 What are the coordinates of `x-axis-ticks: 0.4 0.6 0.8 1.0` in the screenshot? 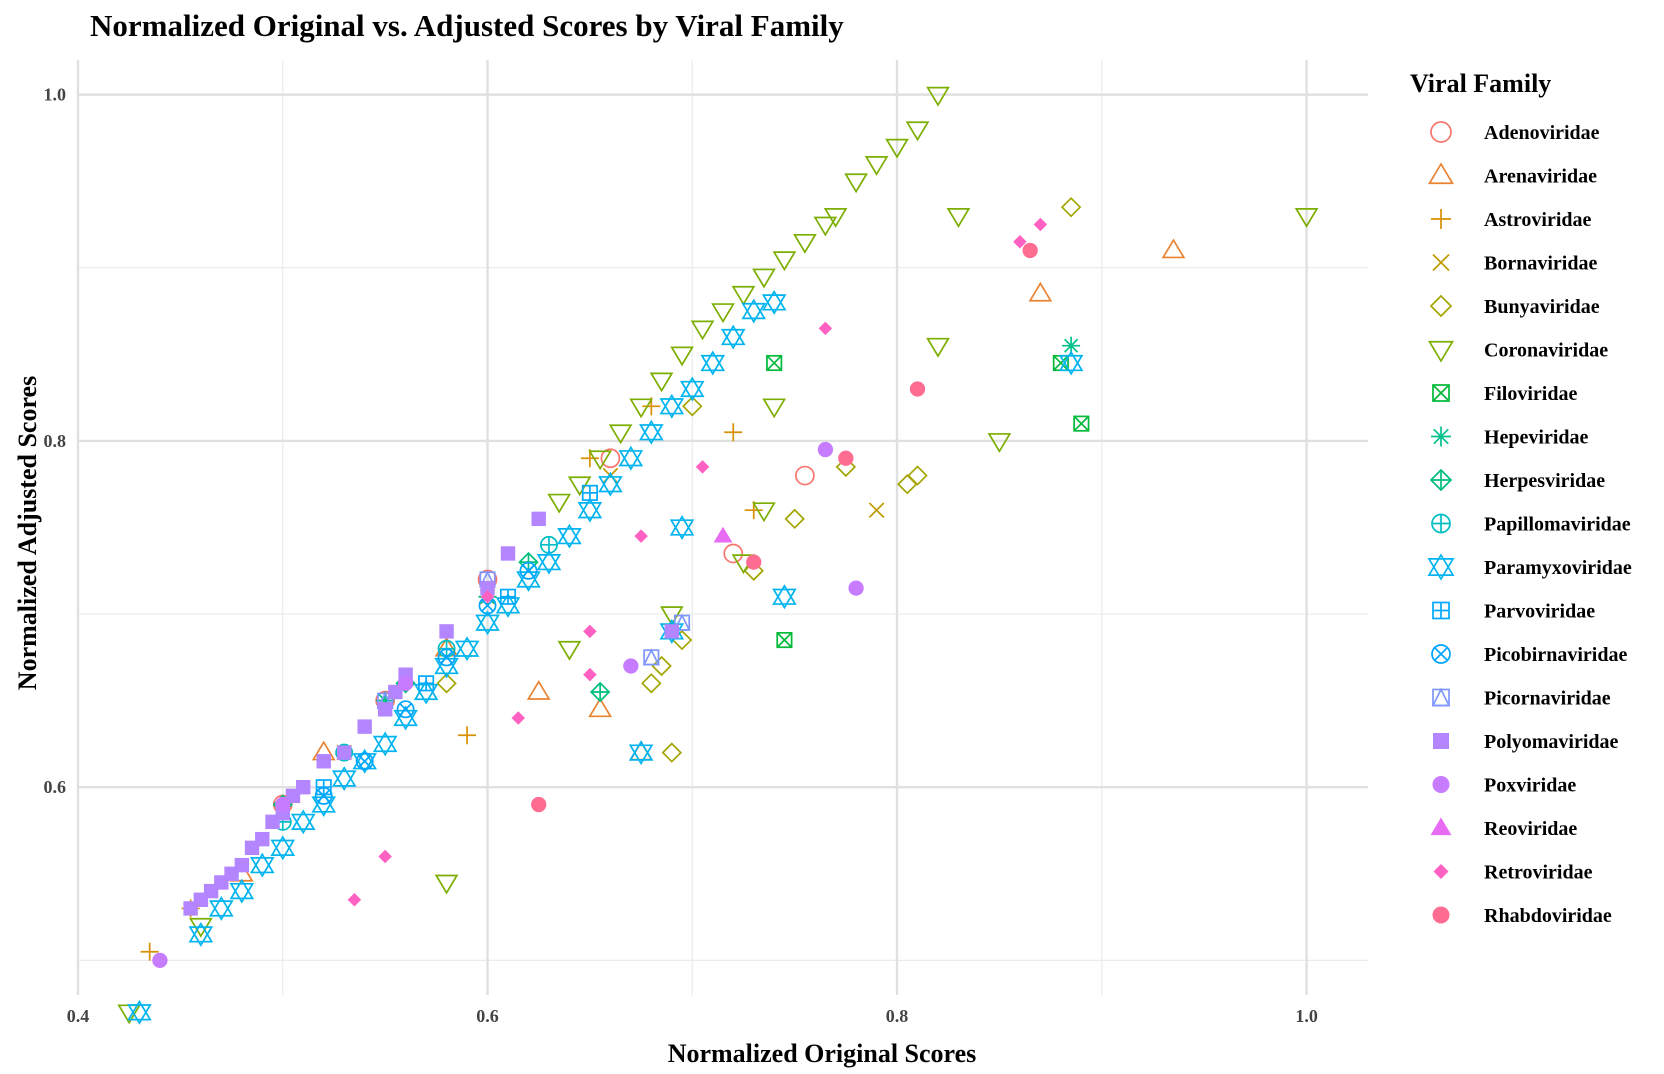 It's located at (692, 1016).